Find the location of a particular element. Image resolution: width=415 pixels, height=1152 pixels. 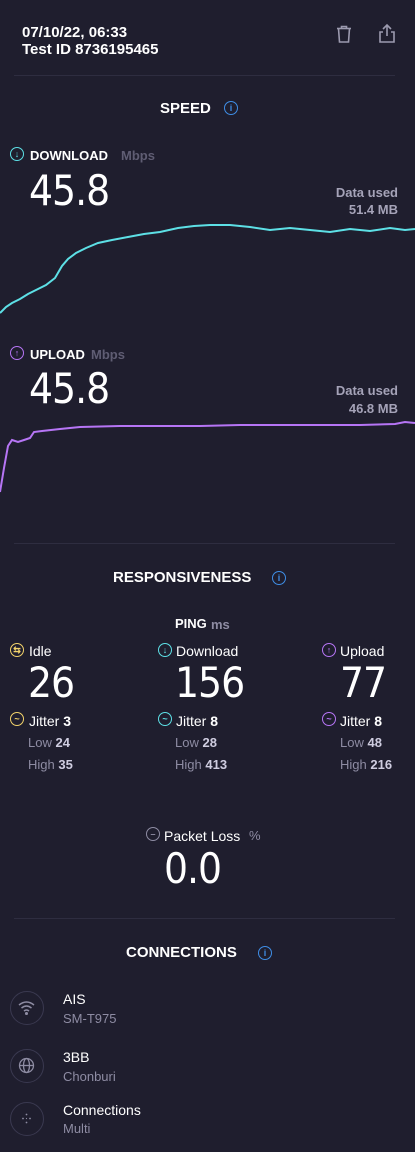

upload-low-value: 48 is located at coordinates (374, 742).